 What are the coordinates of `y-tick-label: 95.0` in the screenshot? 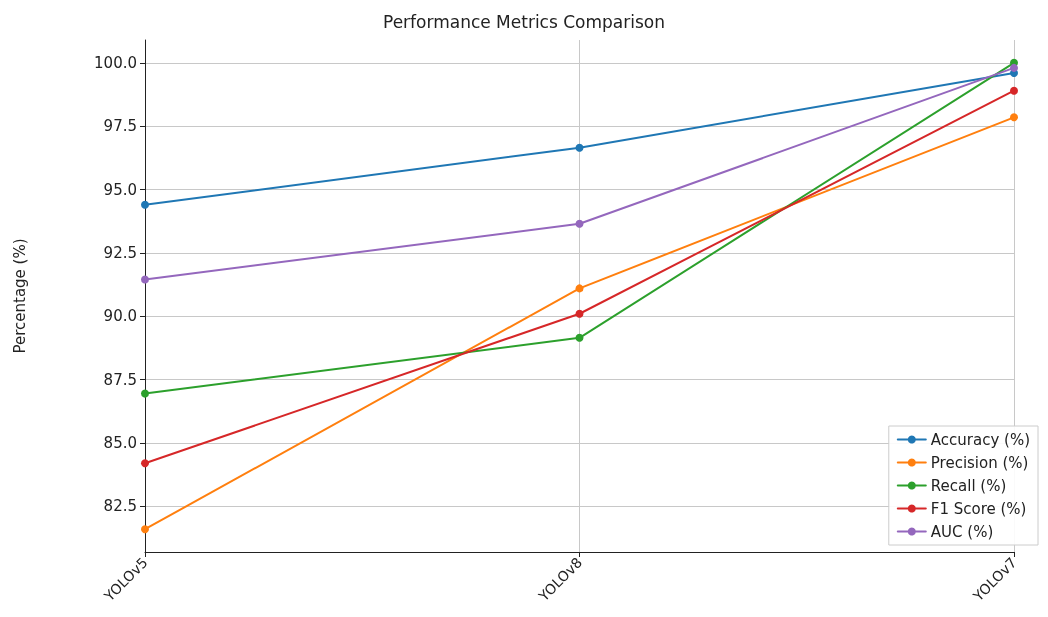 It's located at (120, 189).